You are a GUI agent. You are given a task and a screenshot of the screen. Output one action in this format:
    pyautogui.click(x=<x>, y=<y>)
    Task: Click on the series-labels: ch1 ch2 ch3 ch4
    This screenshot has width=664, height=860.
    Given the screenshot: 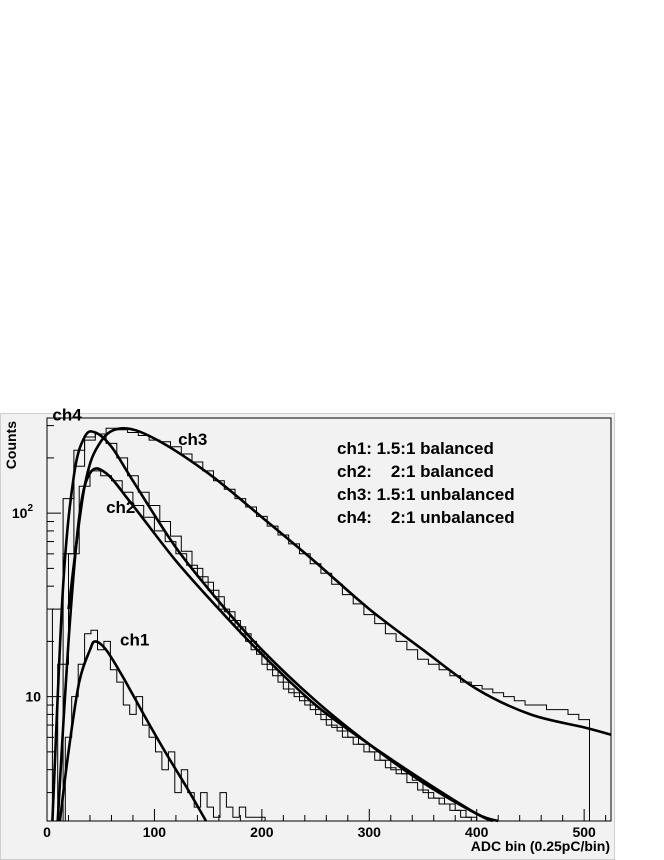 What is the action you would take?
    pyautogui.click(x=129, y=527)
    